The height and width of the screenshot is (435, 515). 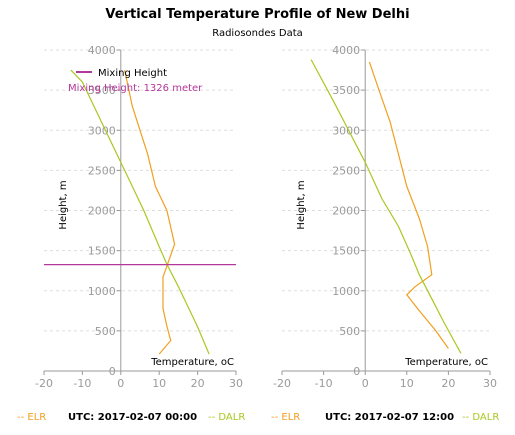 What do you see at coordinates (159, 383) in the screenshot?
I see `x-tick-label-left: 10` at bounding box center [159, 383].